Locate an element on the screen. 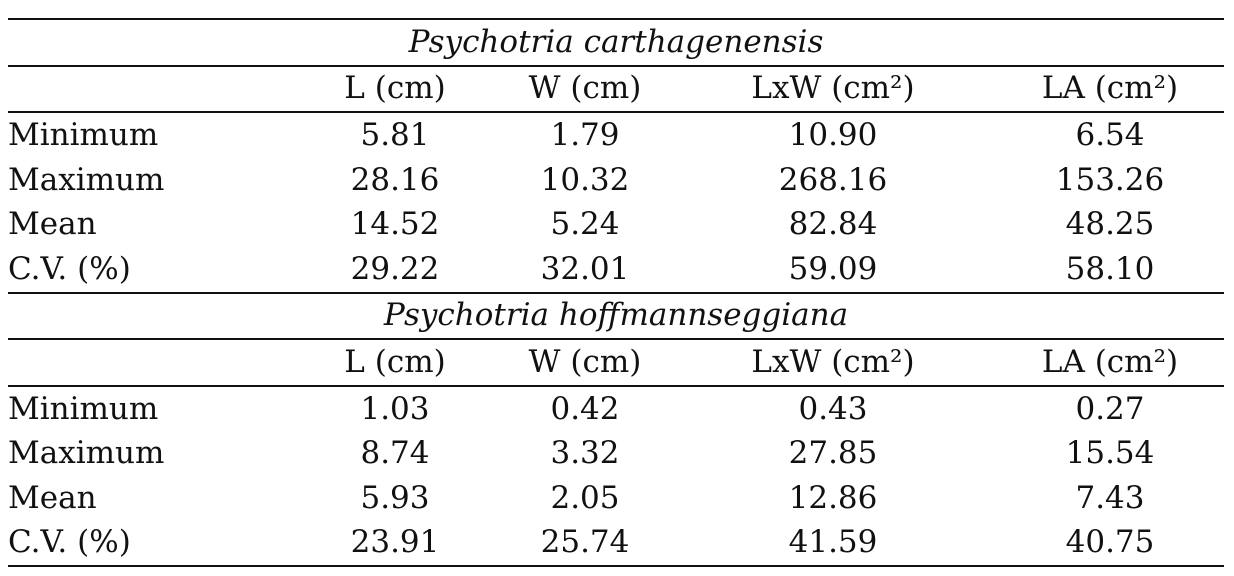  cell-value: 0.42 is located at coordinates (585, 408).